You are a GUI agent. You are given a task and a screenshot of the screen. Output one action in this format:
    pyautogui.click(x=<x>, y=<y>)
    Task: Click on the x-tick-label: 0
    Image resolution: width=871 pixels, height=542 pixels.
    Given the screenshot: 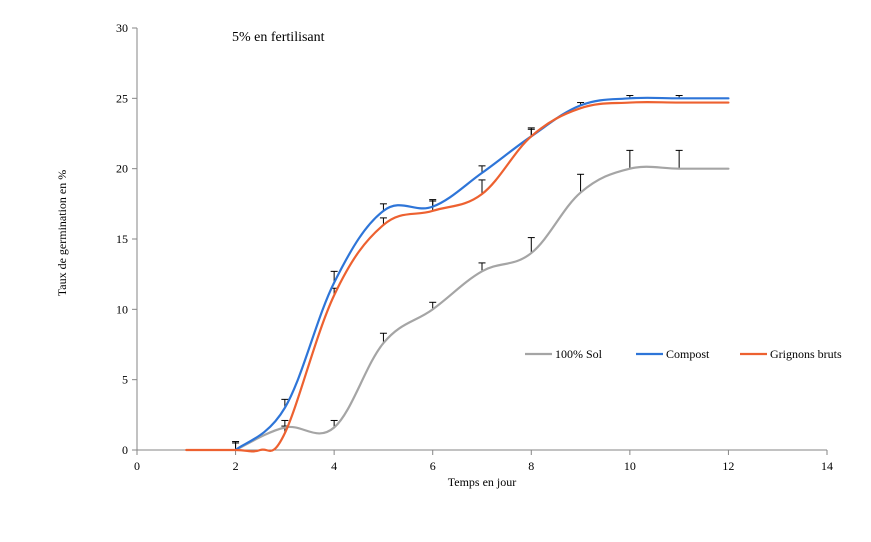 What is the action you would take?
    pyautogui.click(x=137, y=466)
    